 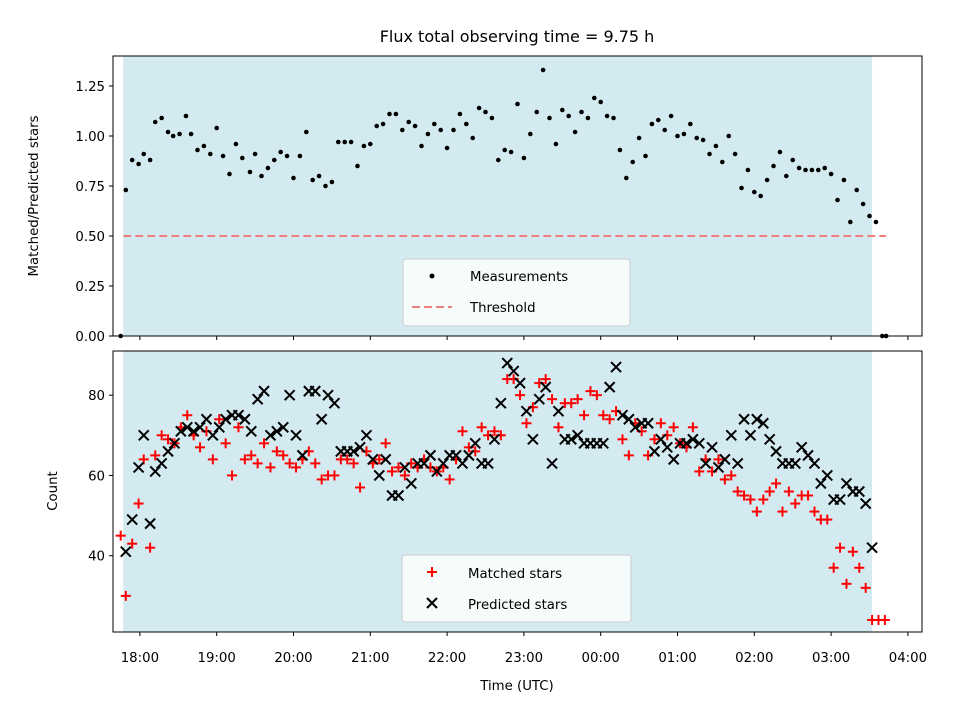 What do you see at coordinates (519, 277) in the screenshot?
I see `legend-measurements-label: Measurements` at bounding box center [519, 277].